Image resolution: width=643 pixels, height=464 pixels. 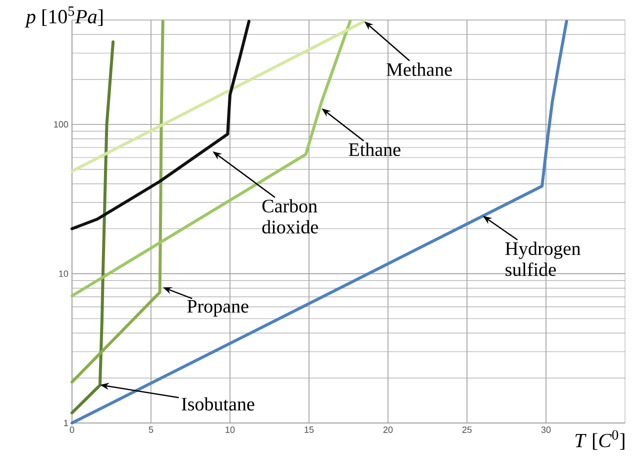 I want to click on x-tick-label: 10, so click(x=230, y=429).